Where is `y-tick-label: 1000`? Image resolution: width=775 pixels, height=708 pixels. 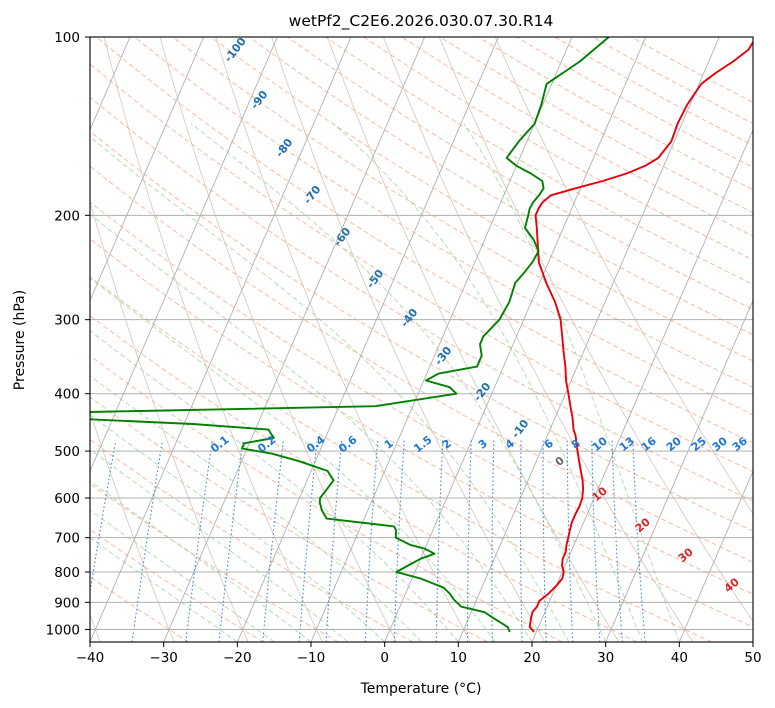
y-tick-label: 1000 is located at coordinates (63, 630).